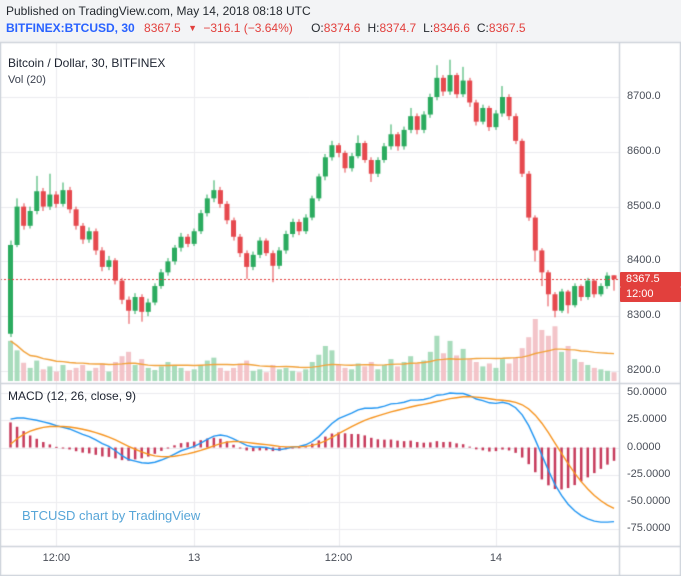 The width and height of the screenshot is (681, 576). What do you see at coordinates (451, 28) in the screenshot?
I see `ohlc-value: 8346.6` at bounding box center [451, 28].